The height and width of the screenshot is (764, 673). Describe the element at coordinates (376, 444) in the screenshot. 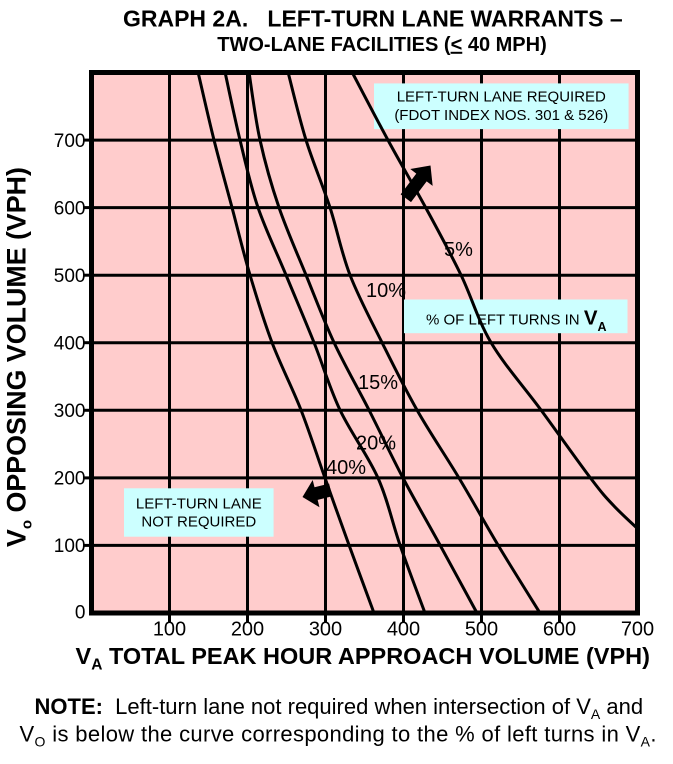

I see `svg-text: 20%` at that location.